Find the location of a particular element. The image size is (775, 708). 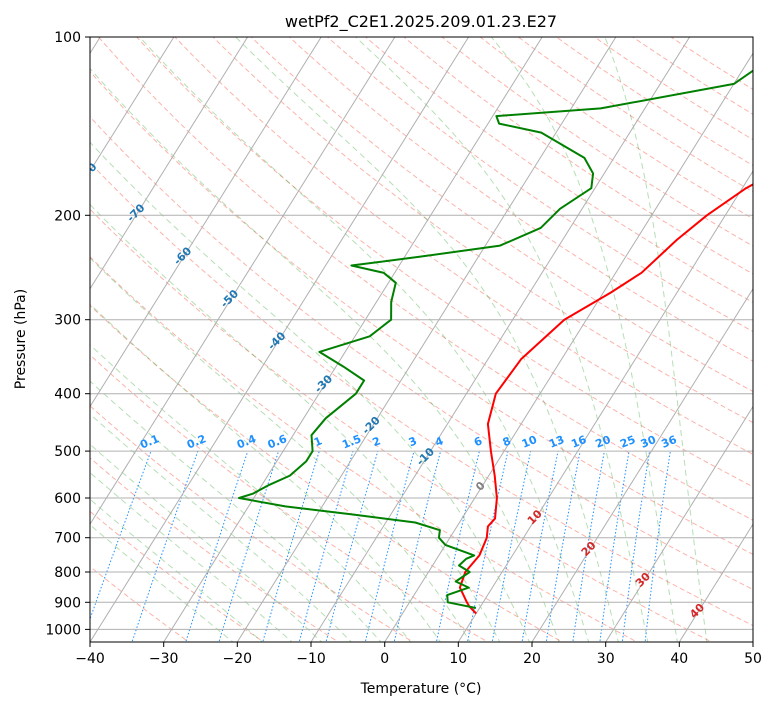

mixing-ratio-label: 2 is located at coordinates (377, 441).